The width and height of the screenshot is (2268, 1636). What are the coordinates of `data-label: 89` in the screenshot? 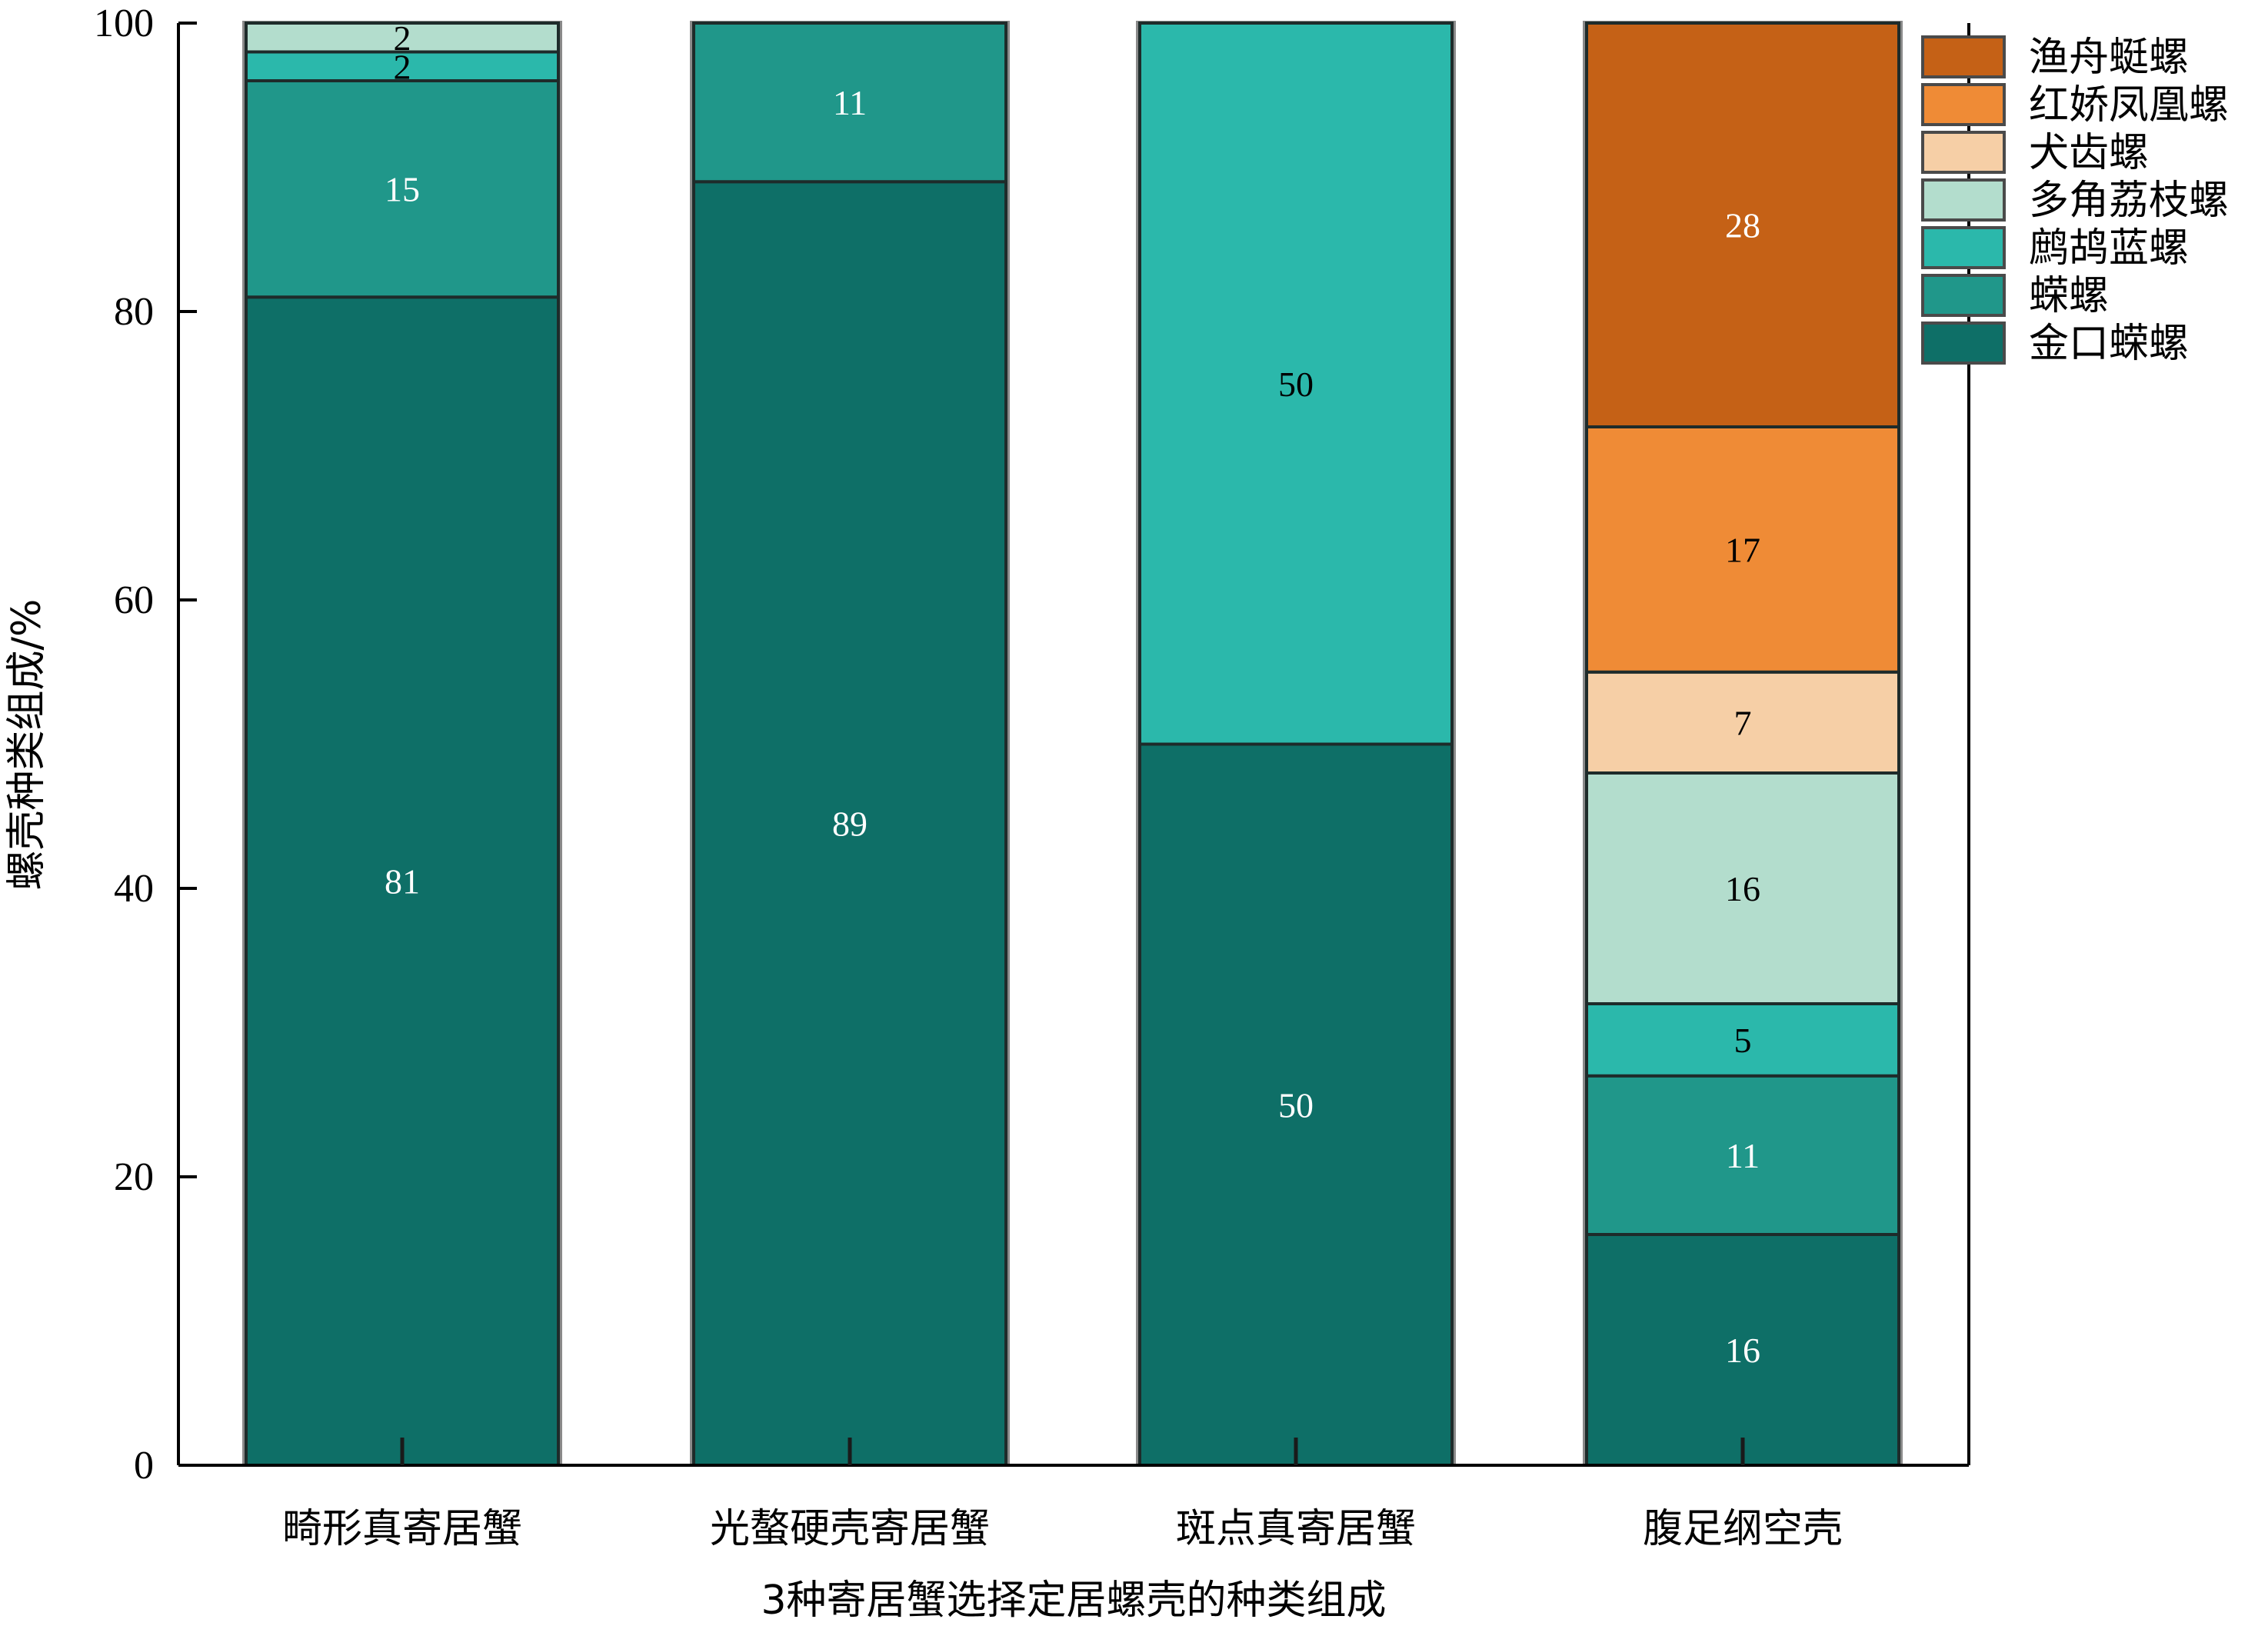 It's located at (850, 825).